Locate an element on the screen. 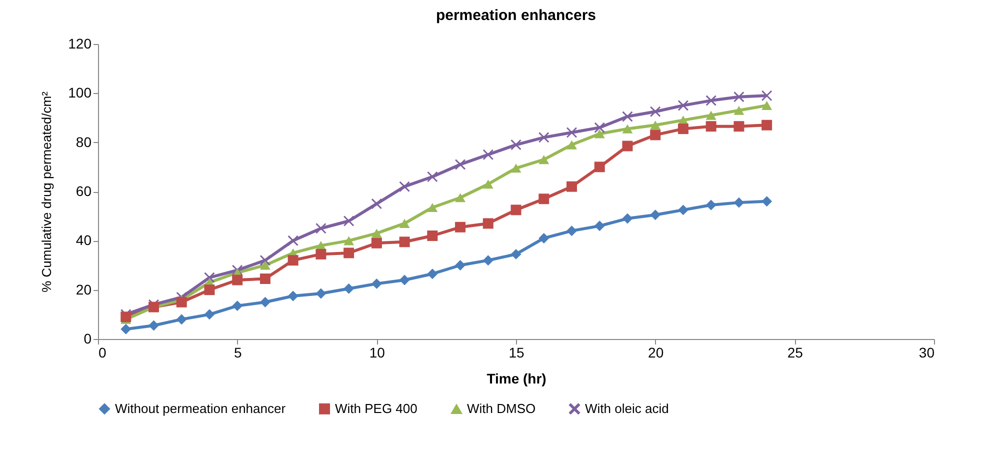 The width and height of the screenshot is (991, 461). y-tick-label: 80 is located at coordinates (84, 142).